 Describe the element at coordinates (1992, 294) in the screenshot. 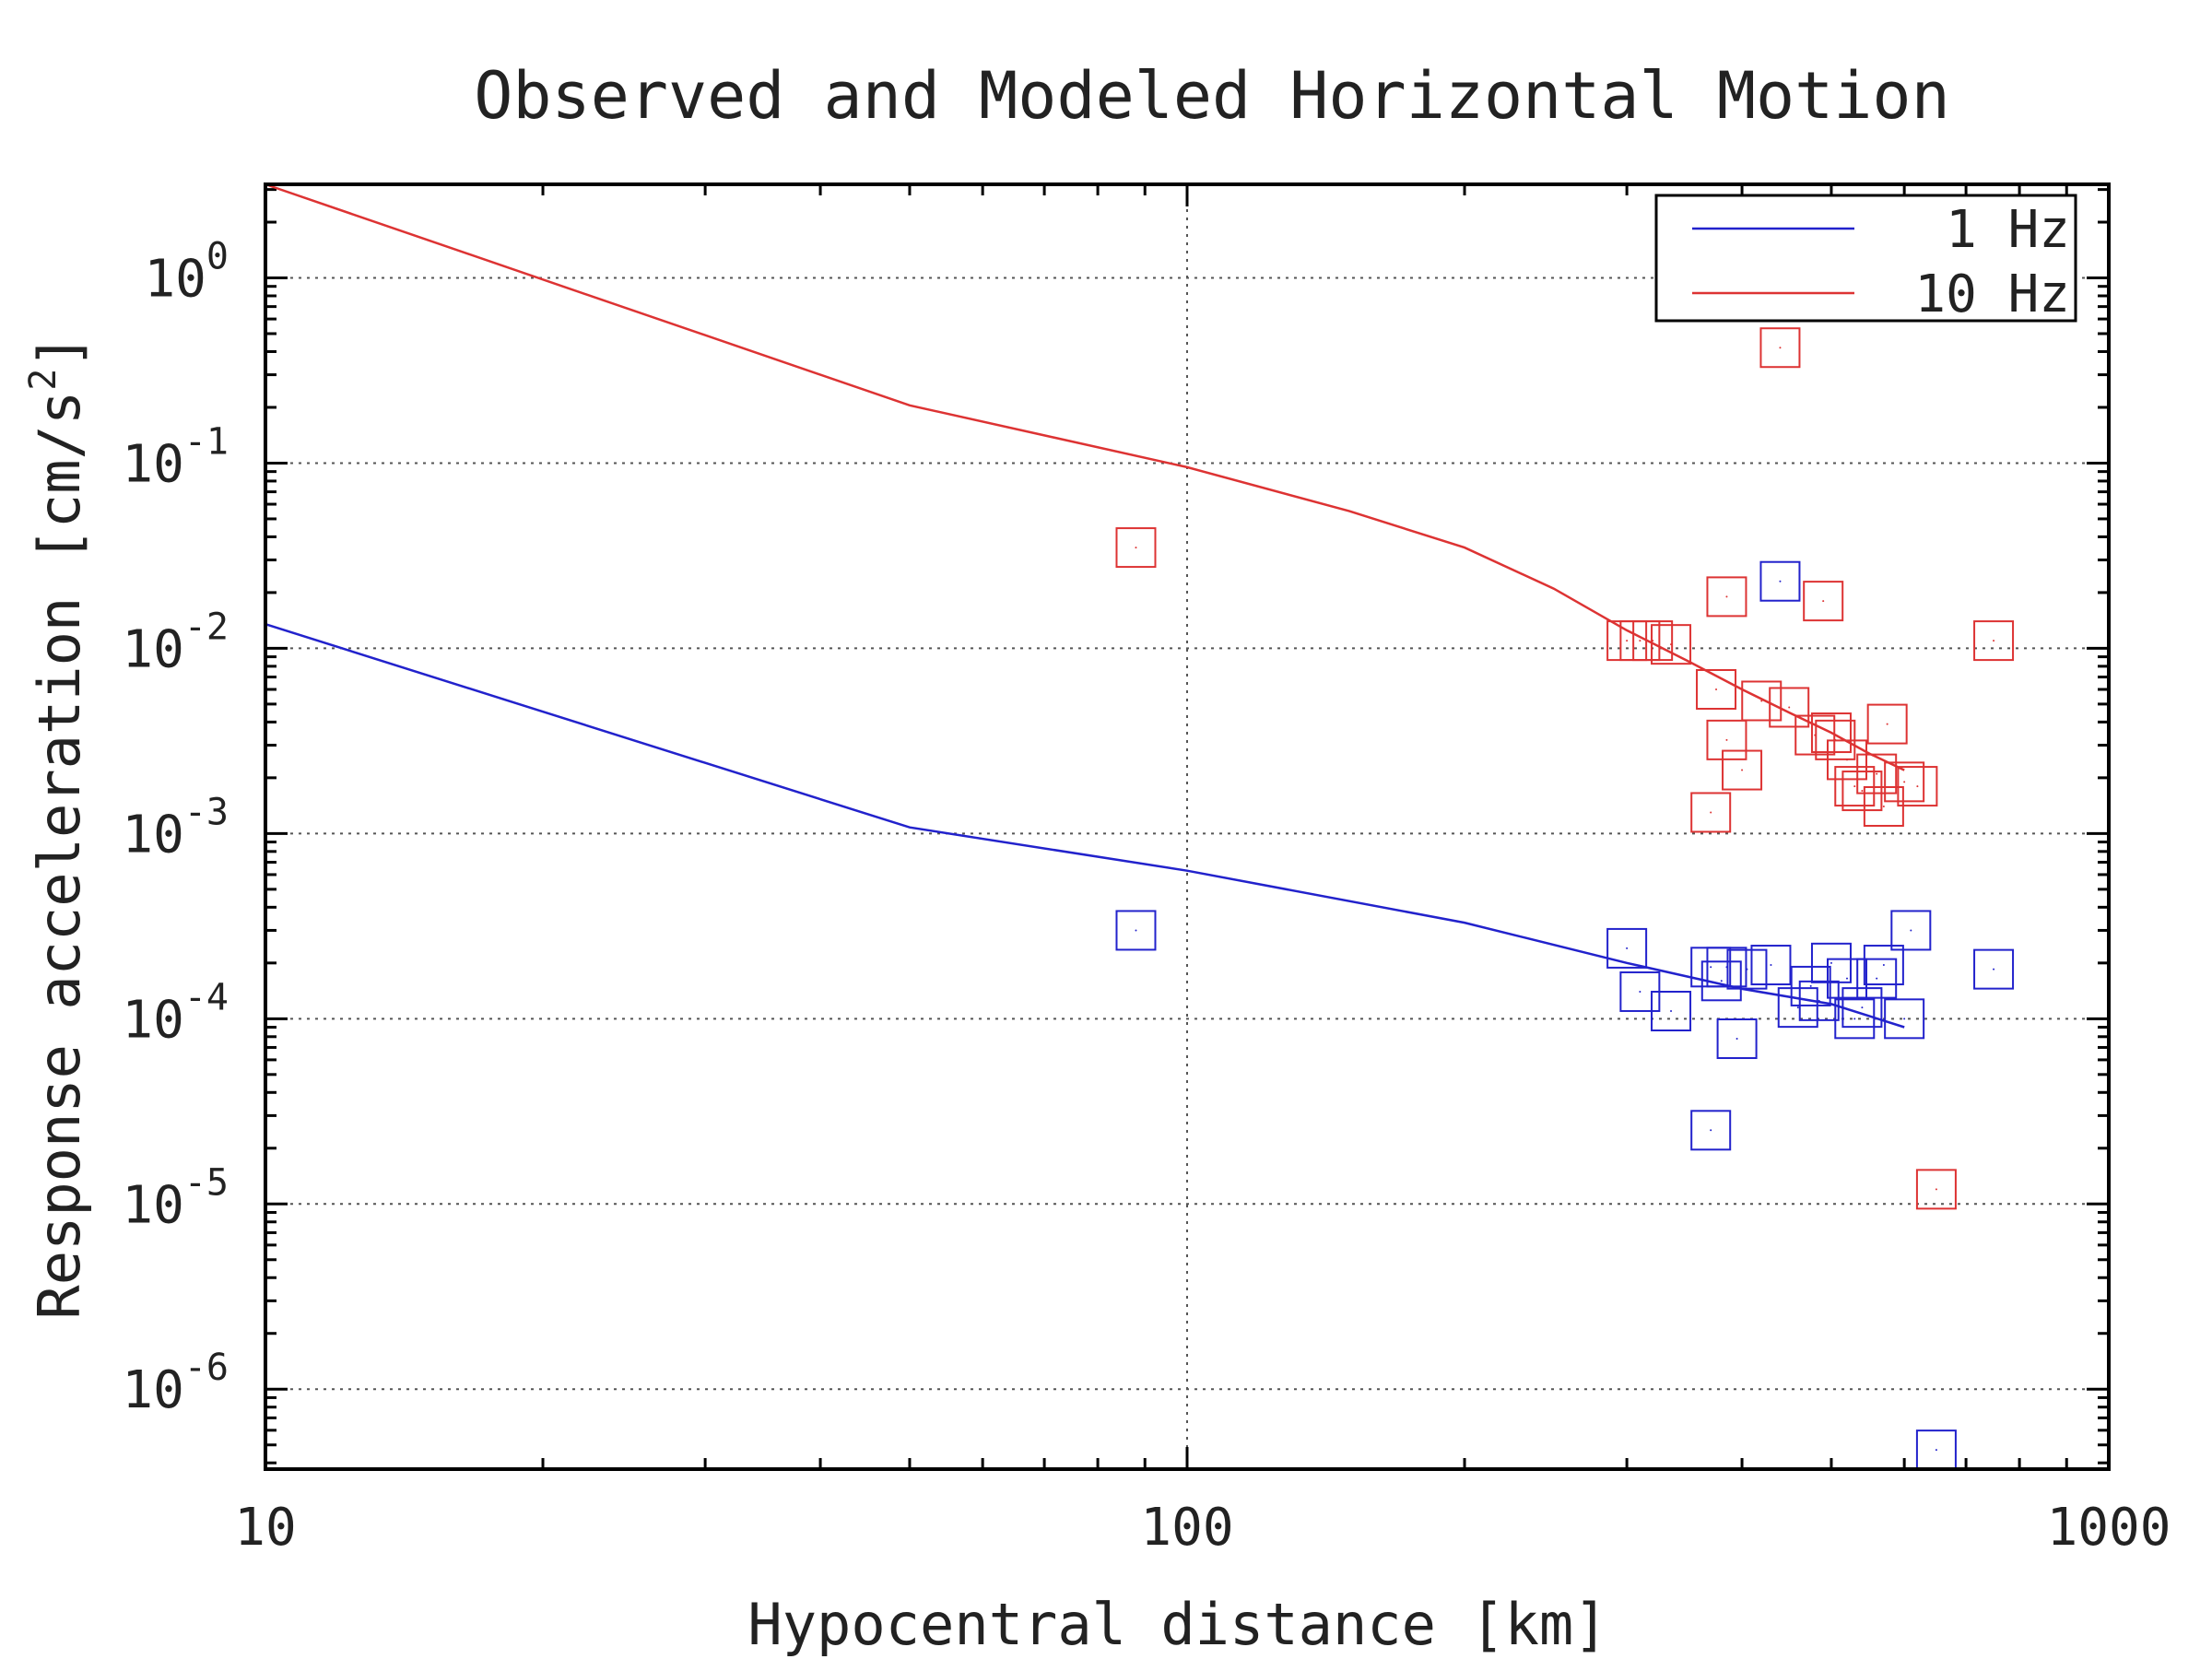

I see `legend-entry-label: 10 Hz` at that location.